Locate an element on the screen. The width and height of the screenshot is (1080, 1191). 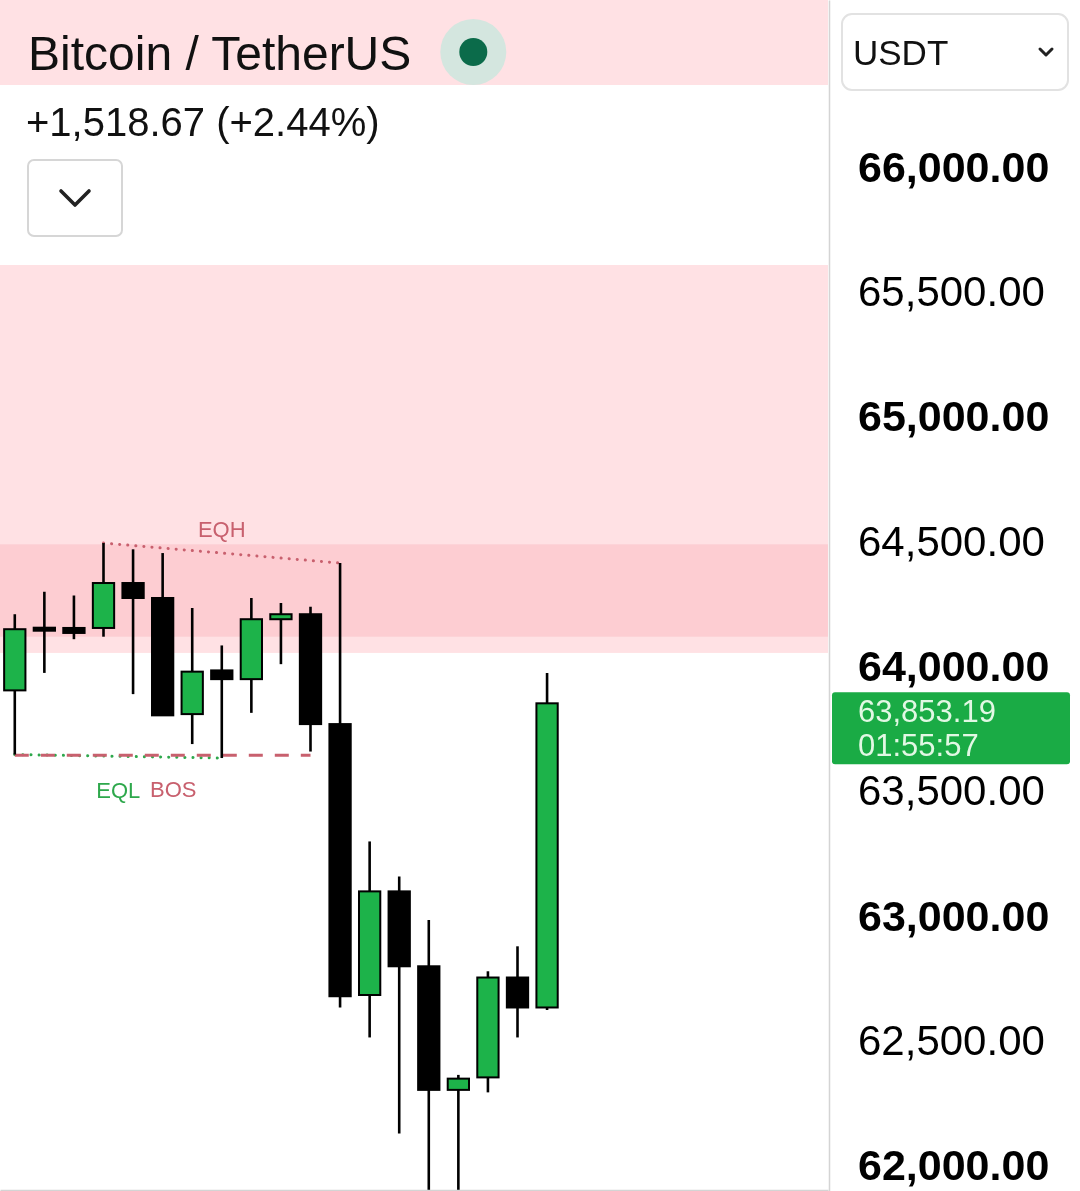
line-series is located at coordinates (222, 553).